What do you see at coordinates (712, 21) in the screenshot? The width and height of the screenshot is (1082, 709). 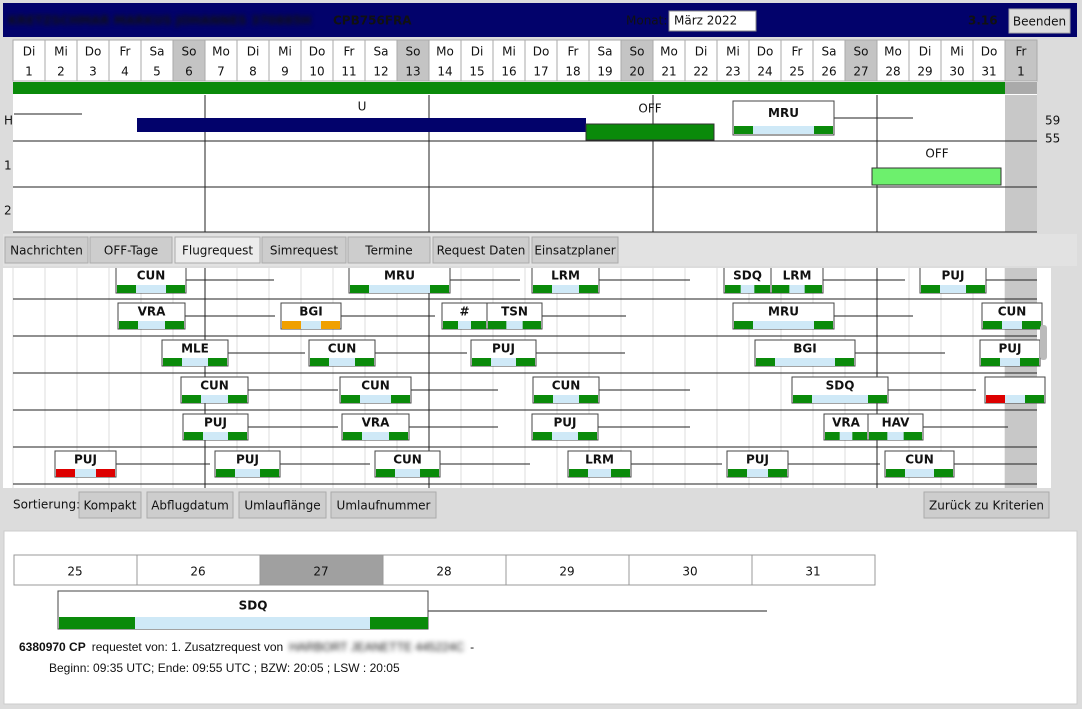 I see `month-input` at bounding box center [712, 21].